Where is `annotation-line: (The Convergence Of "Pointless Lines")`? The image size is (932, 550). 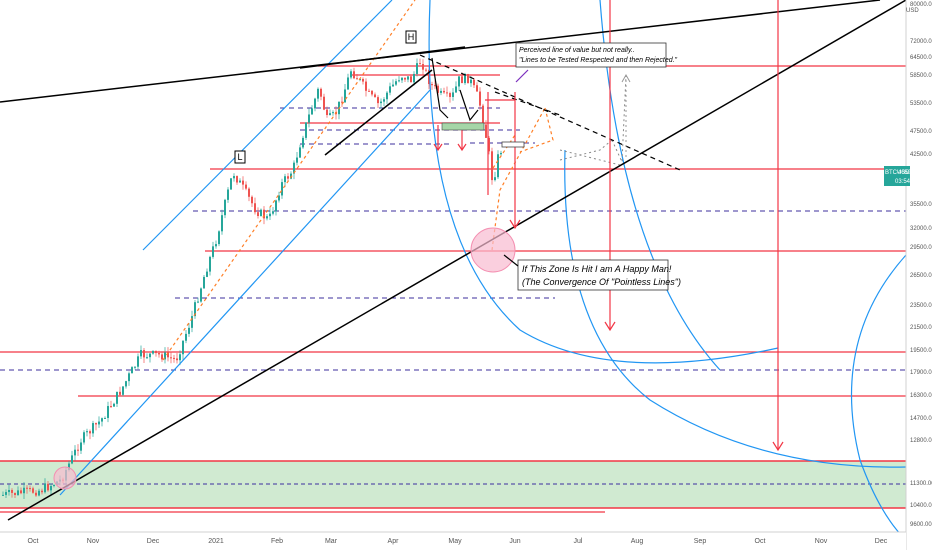 annotation-line: (The Convergence Of "Pointless Lines") is located at coordinates (601, 282).